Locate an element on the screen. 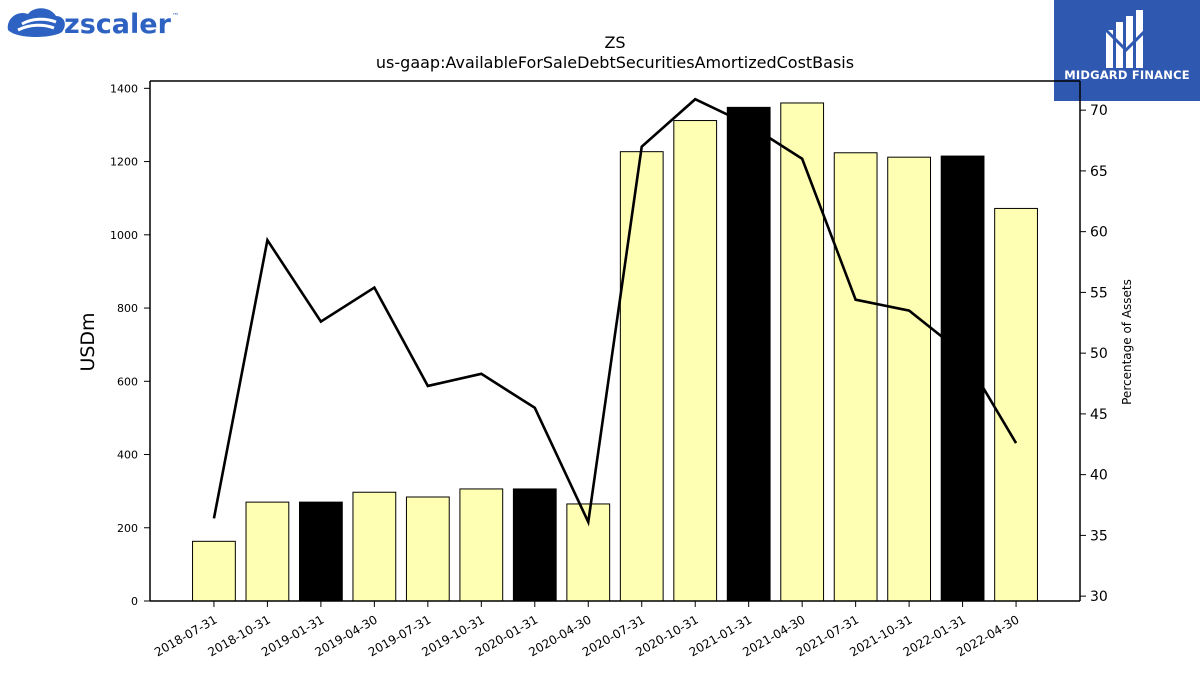 The width and height of the screenshot is (1200, 675). y2-tick-label: 30 is located at coordinates (1099, 597).